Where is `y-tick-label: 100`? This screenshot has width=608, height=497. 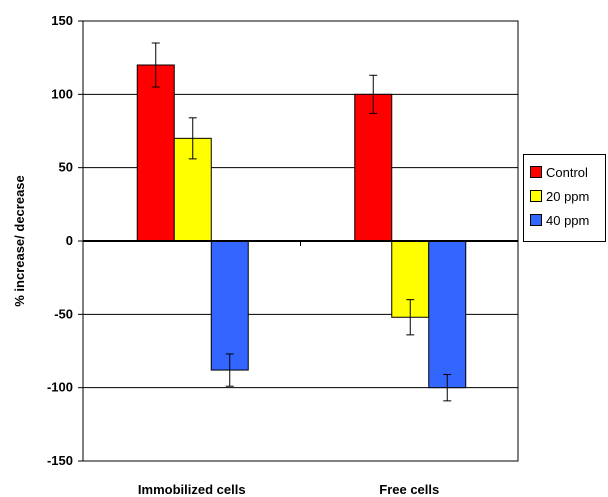 y-tick-label: 100 is located at coordinates (62, 93).